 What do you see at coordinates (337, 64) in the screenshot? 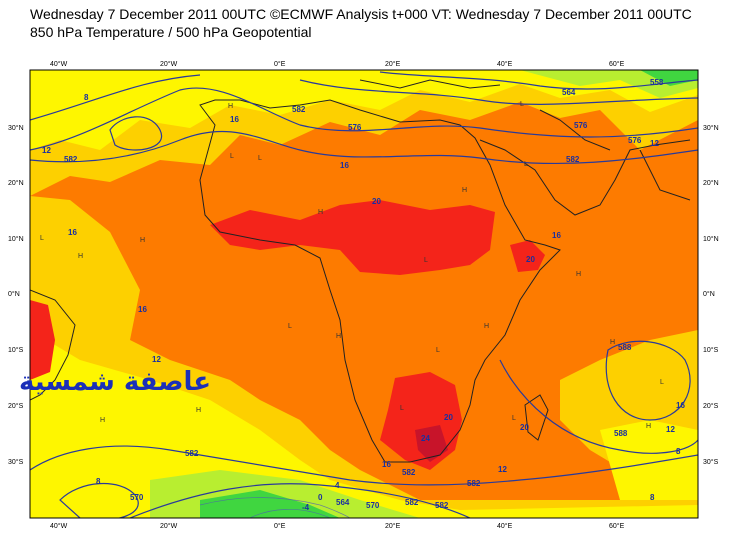
I see `longitude-labels-top: 40°W 20°W 0°E 20°E 40°E 60°E` at bounding box center [337, 64].